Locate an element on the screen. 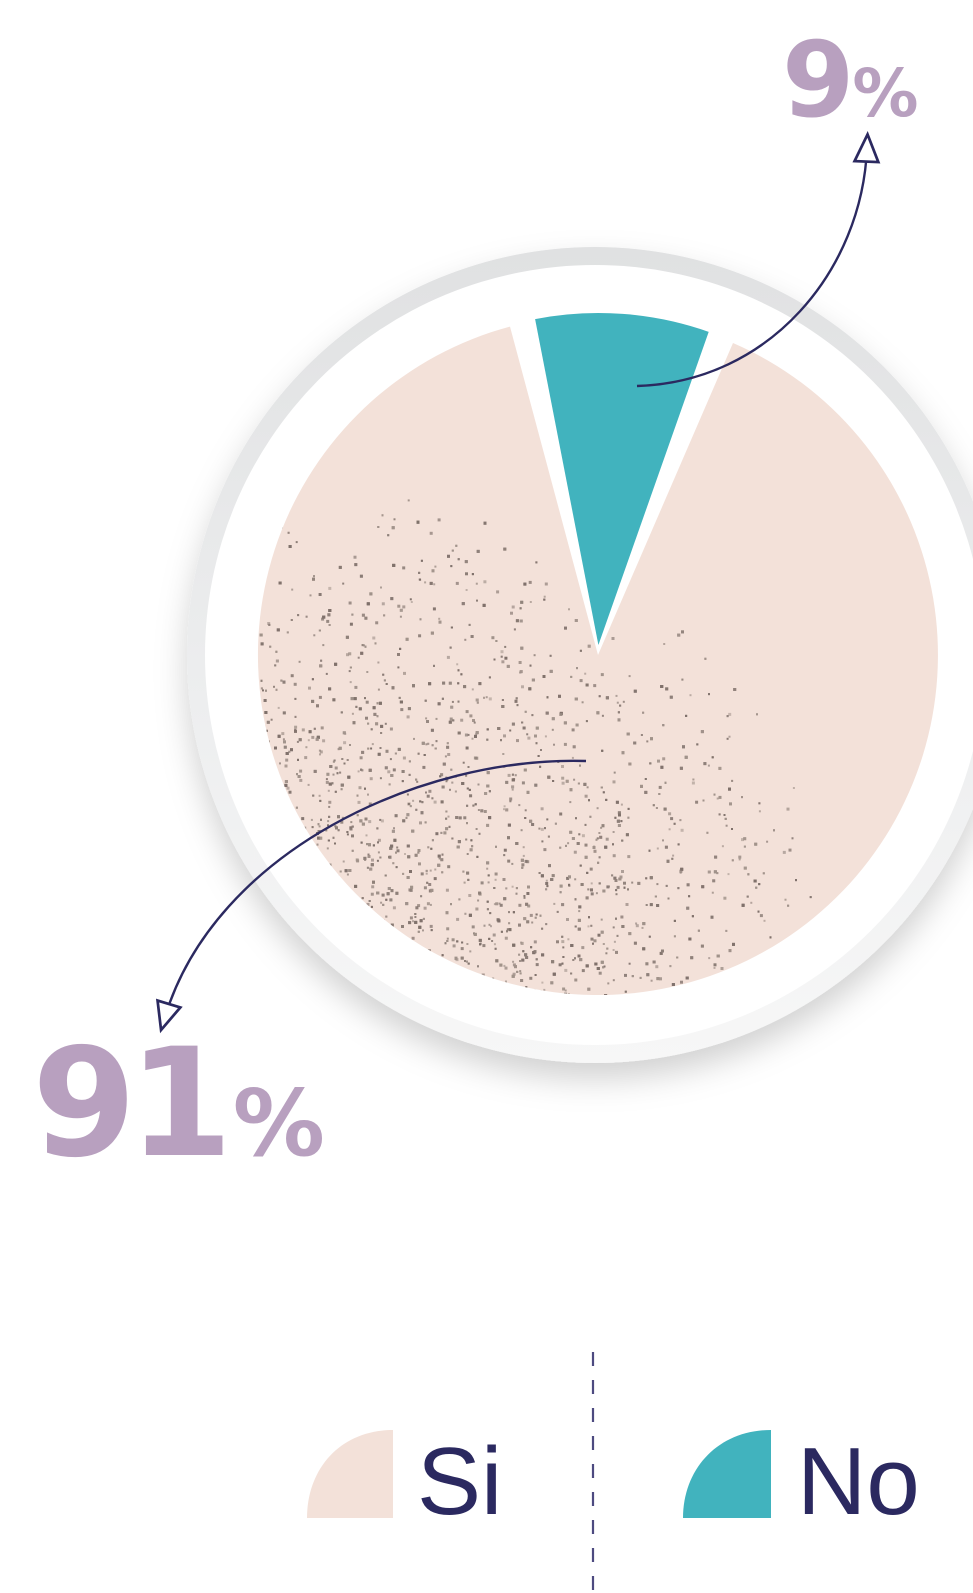  slice-value-label-no: 9% is located at coordinates (850, 80).